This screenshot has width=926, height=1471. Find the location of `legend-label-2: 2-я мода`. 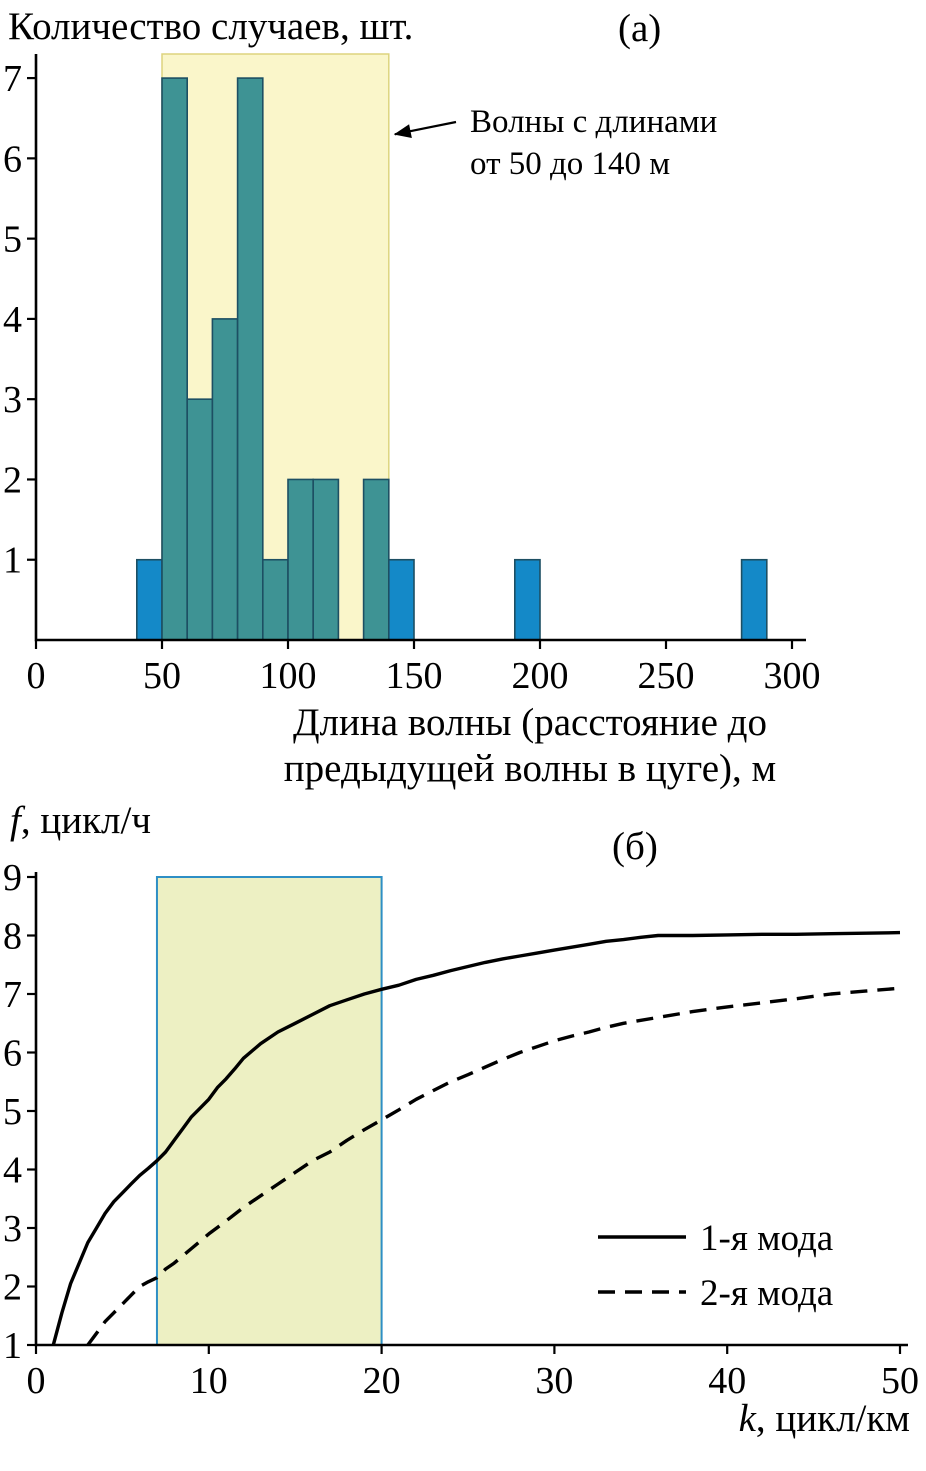

legend-label-2: 2-я мода is located at coordinates (766, 1293).